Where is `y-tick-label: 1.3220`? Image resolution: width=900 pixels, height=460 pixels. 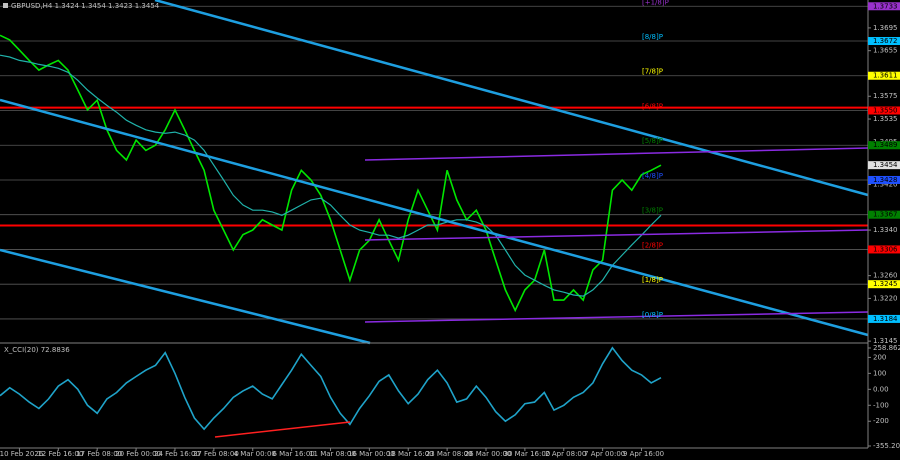 y-tick-label: 1.3220 is located at coordinates (885, 298).